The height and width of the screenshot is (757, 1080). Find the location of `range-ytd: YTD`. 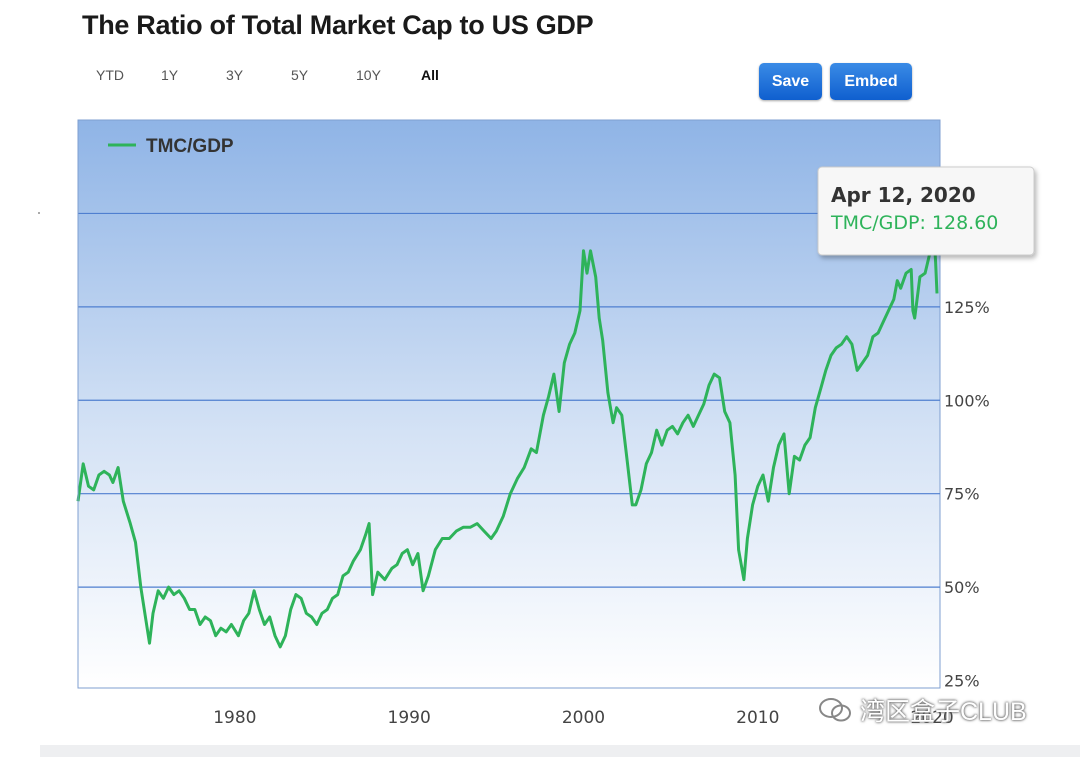

range-ytd: YTD is located at coordinates (110, 75).